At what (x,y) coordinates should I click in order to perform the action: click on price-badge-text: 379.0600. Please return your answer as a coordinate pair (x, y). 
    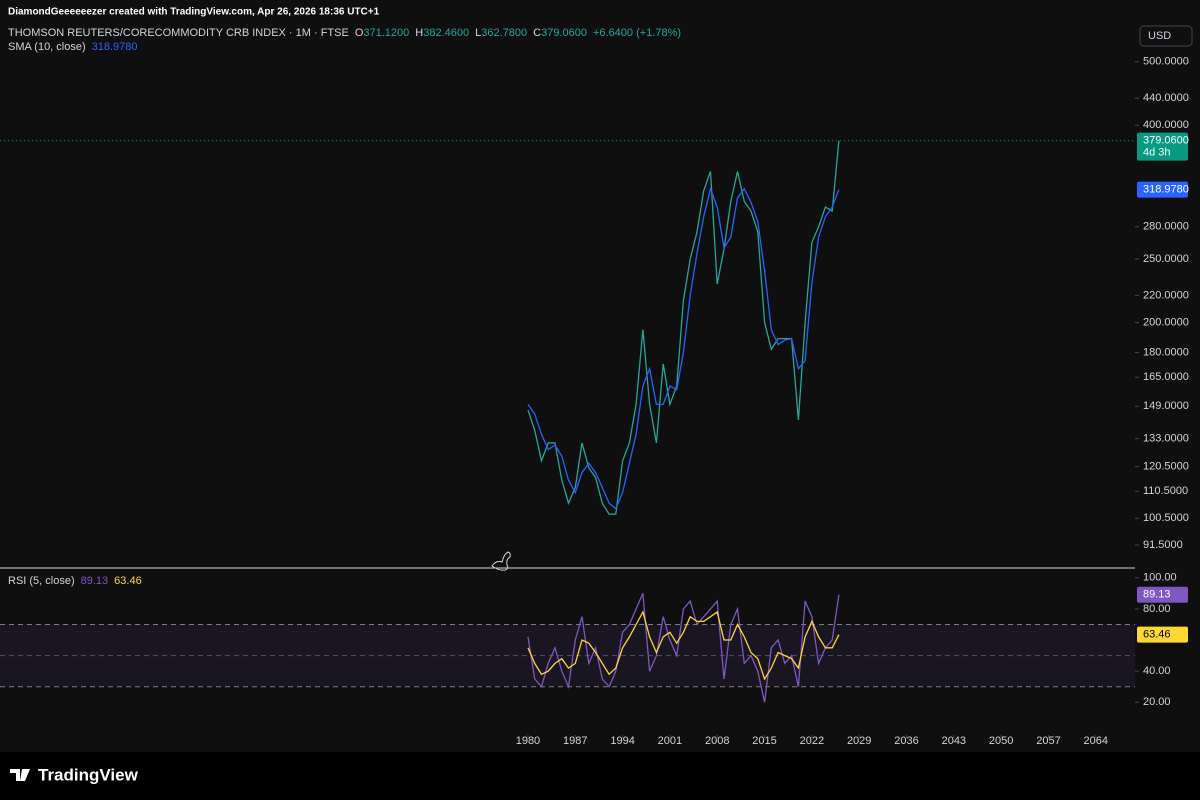
    Looking at the image, I should click on (1166, 140).